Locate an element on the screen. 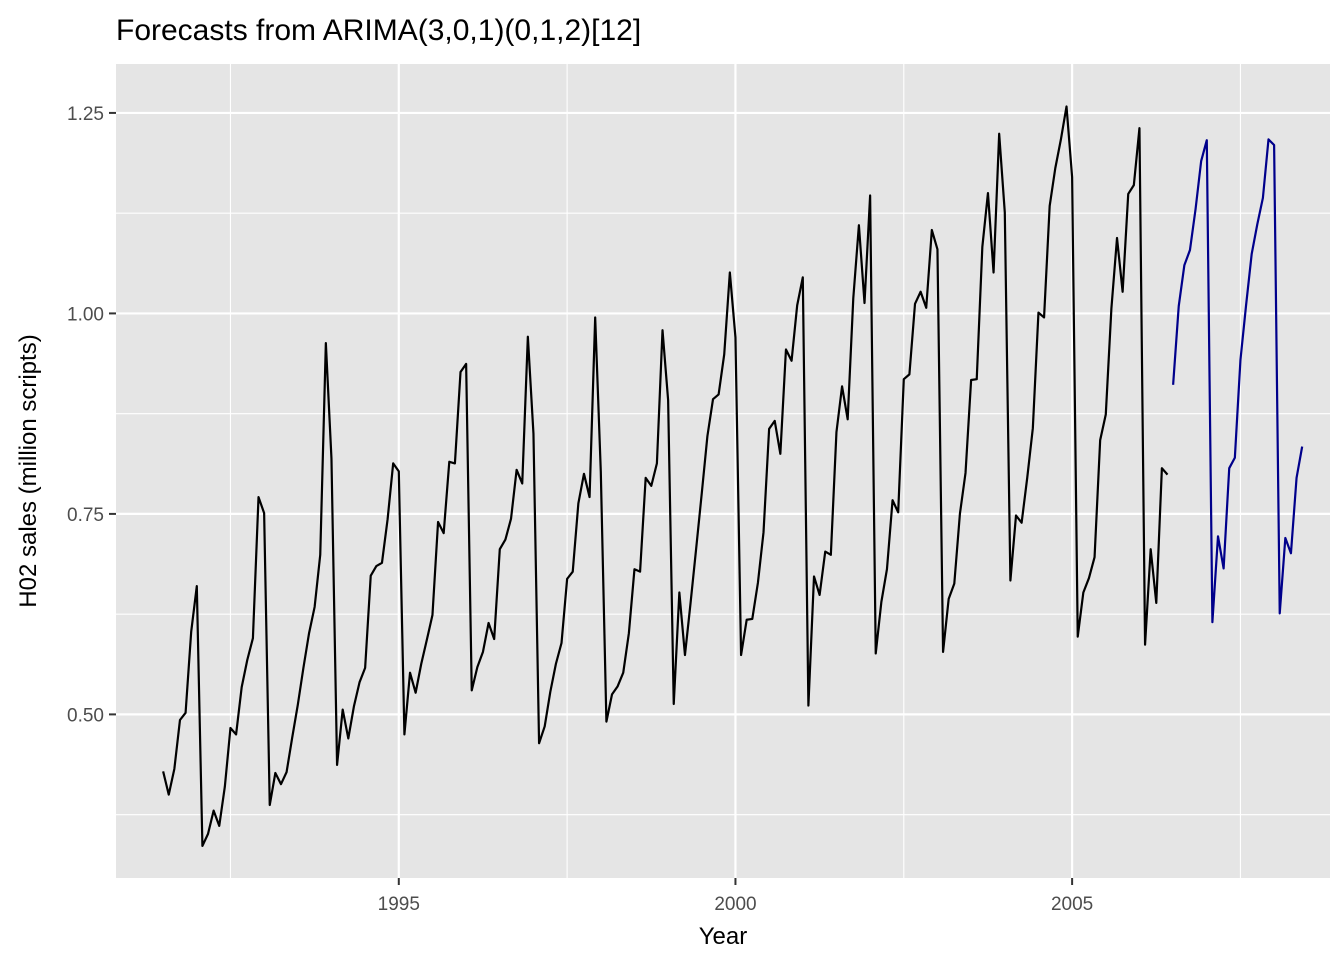 This screenshot has width=1344, height=960. forecast-series-line is located at coordinates (1238, 381).